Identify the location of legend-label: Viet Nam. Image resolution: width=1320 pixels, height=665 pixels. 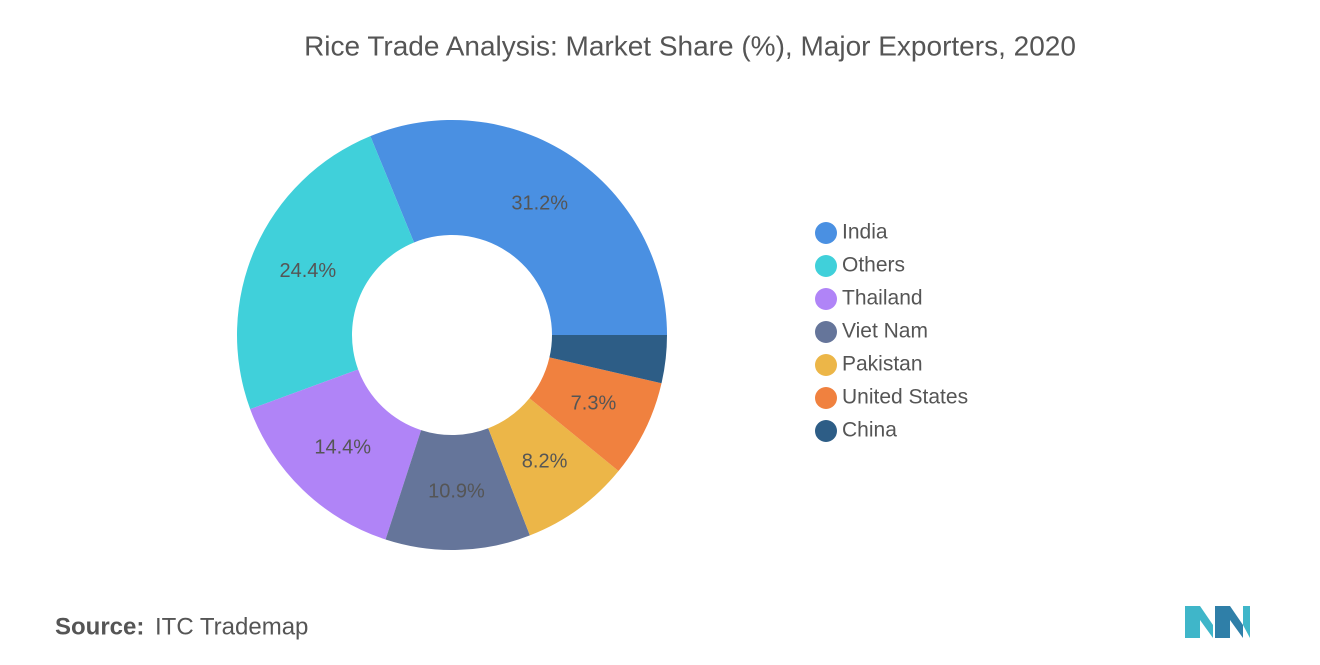
(885, 331).